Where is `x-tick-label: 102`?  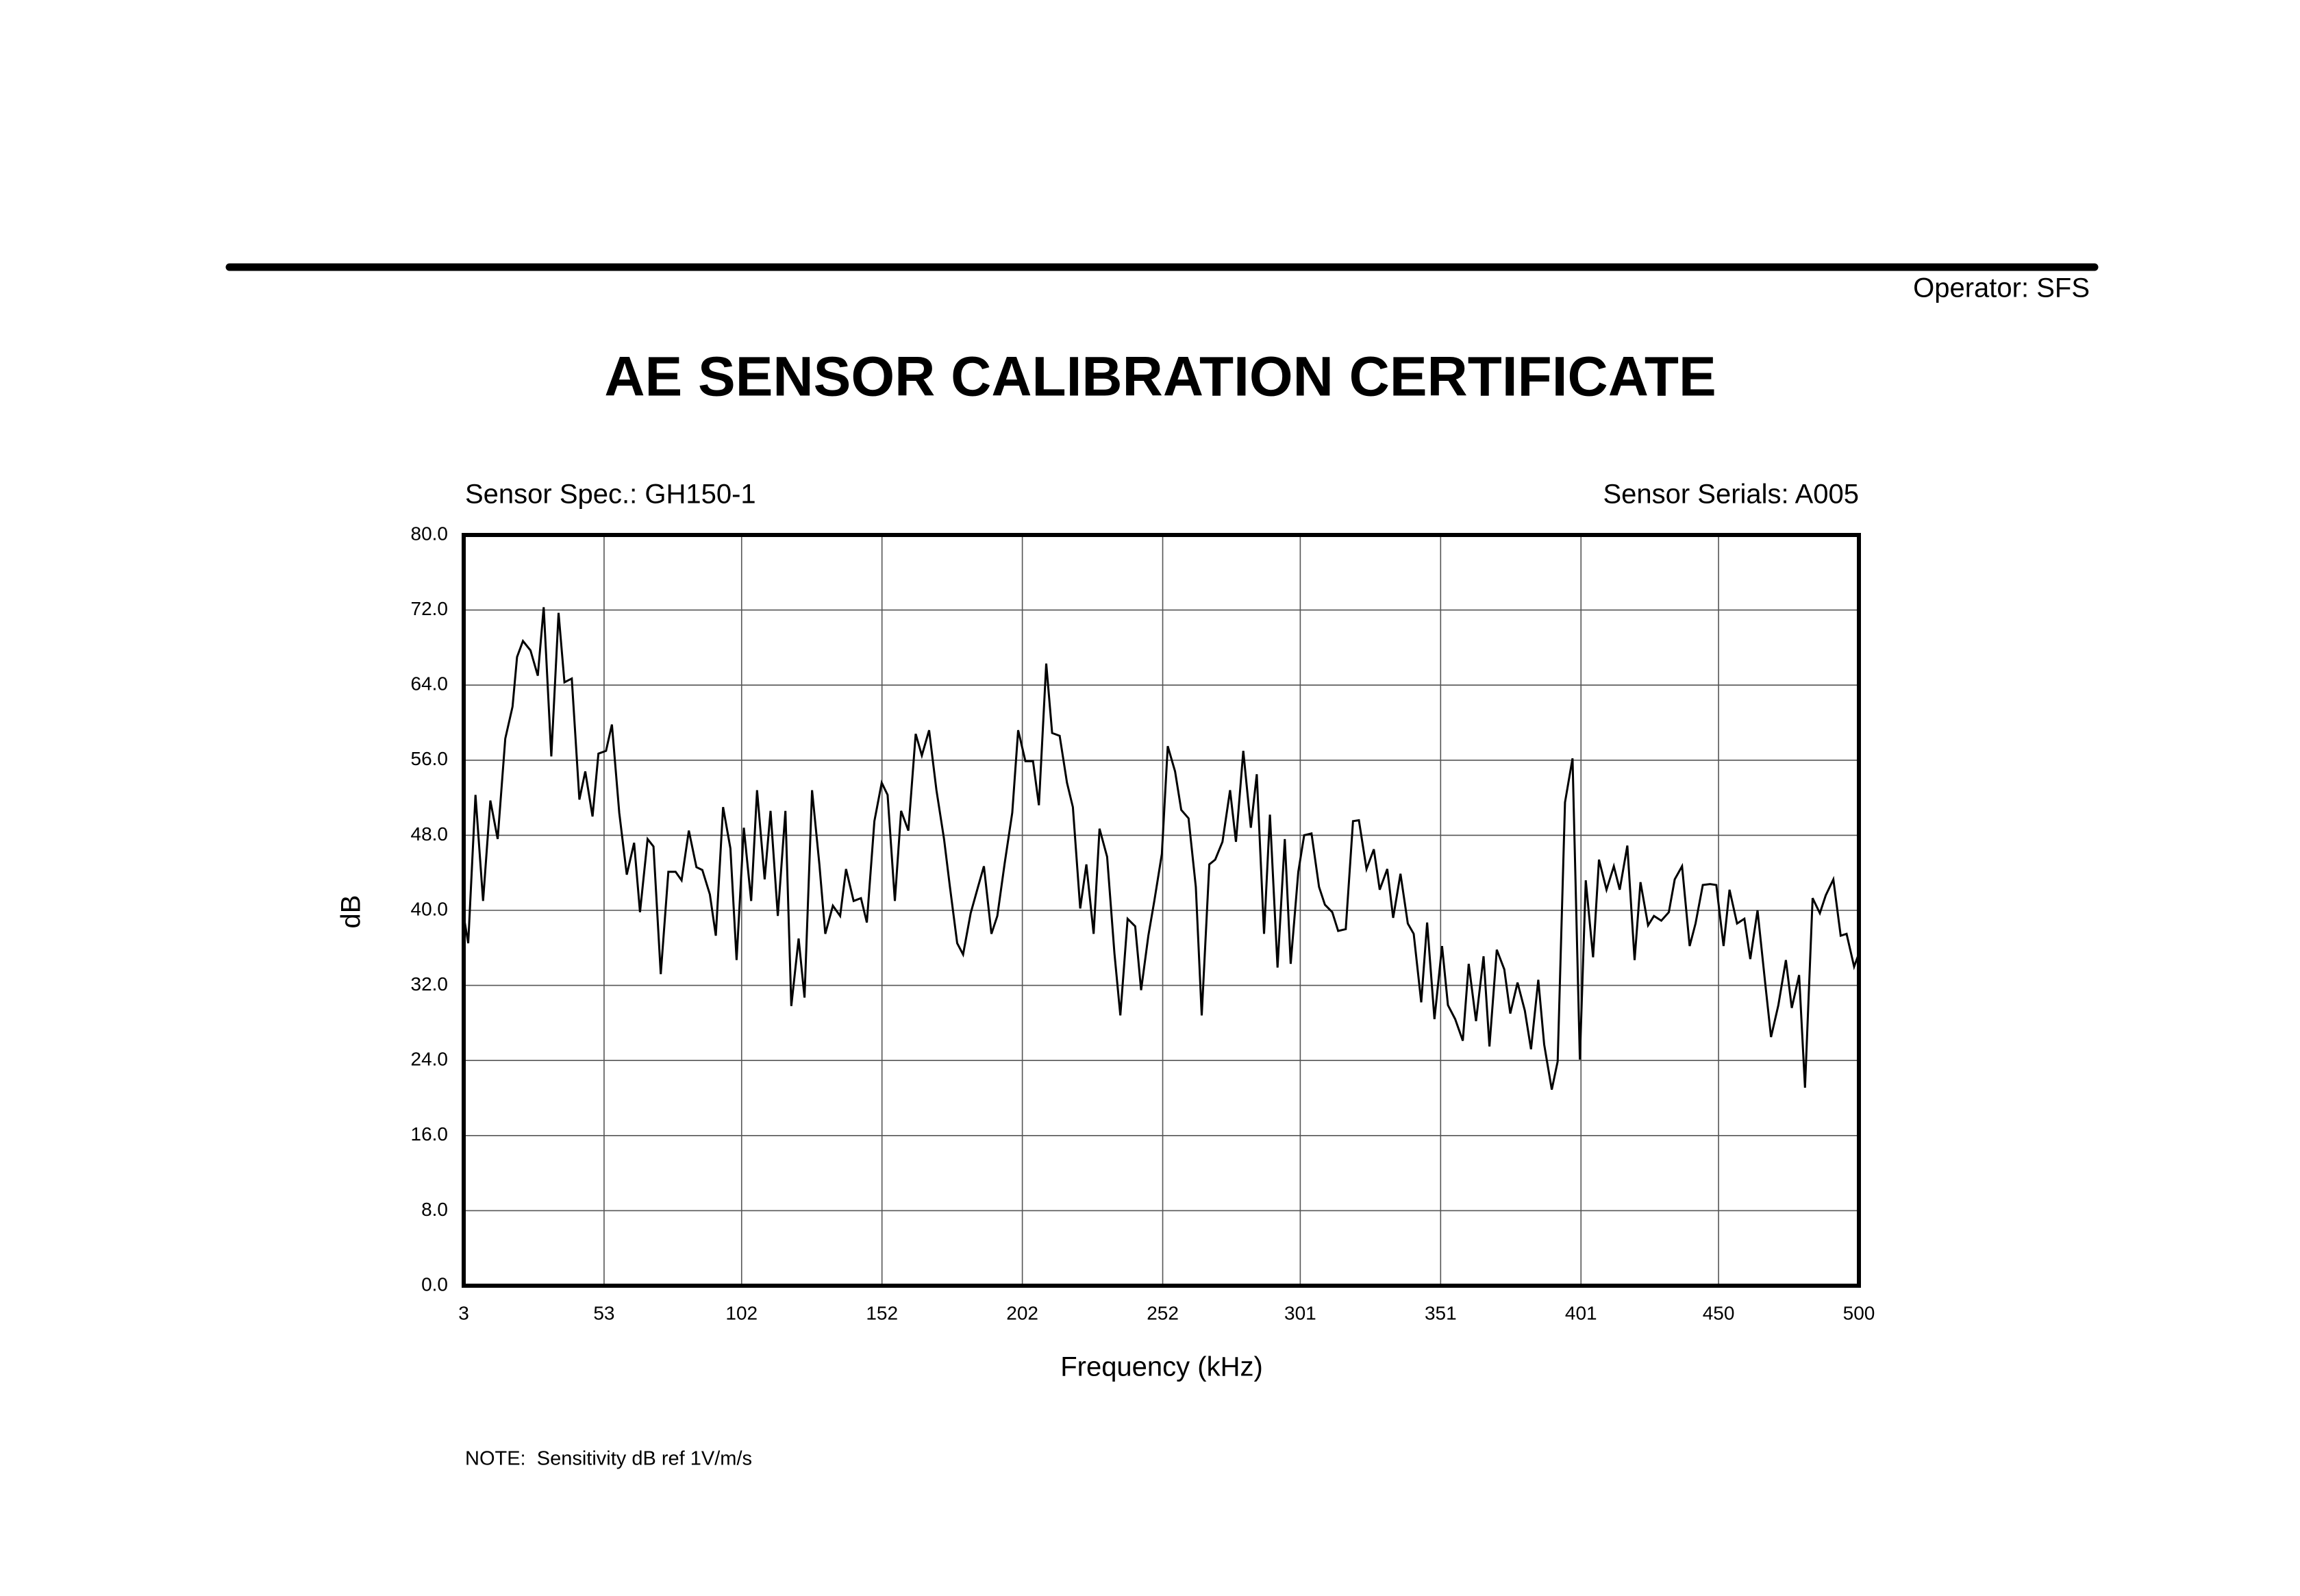
x-tick-label: 102 is located at coordinates (741, 1312).